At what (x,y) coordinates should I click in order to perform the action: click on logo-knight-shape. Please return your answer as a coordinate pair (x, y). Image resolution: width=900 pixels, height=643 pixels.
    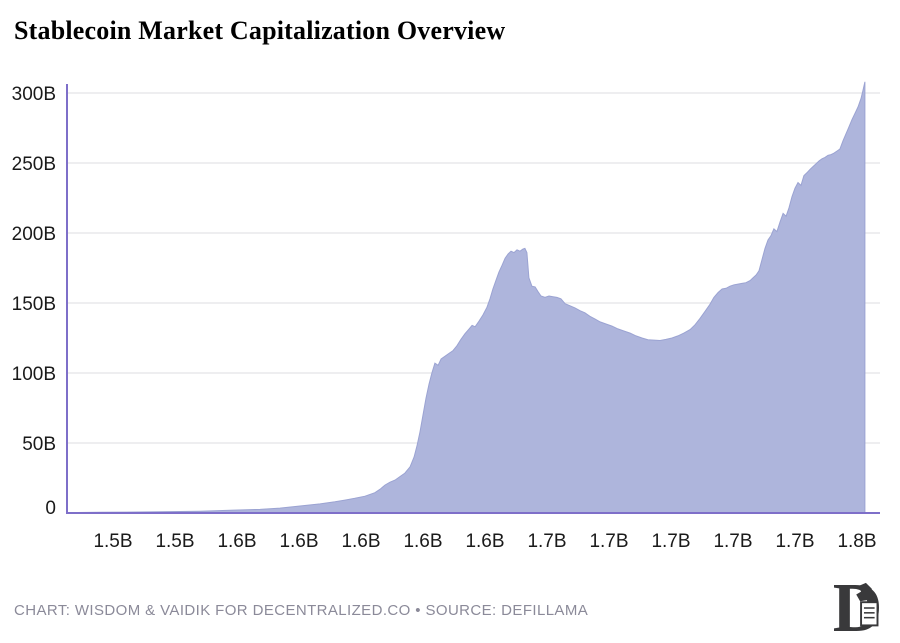
    Looking at the image, I should click on (864, 592).